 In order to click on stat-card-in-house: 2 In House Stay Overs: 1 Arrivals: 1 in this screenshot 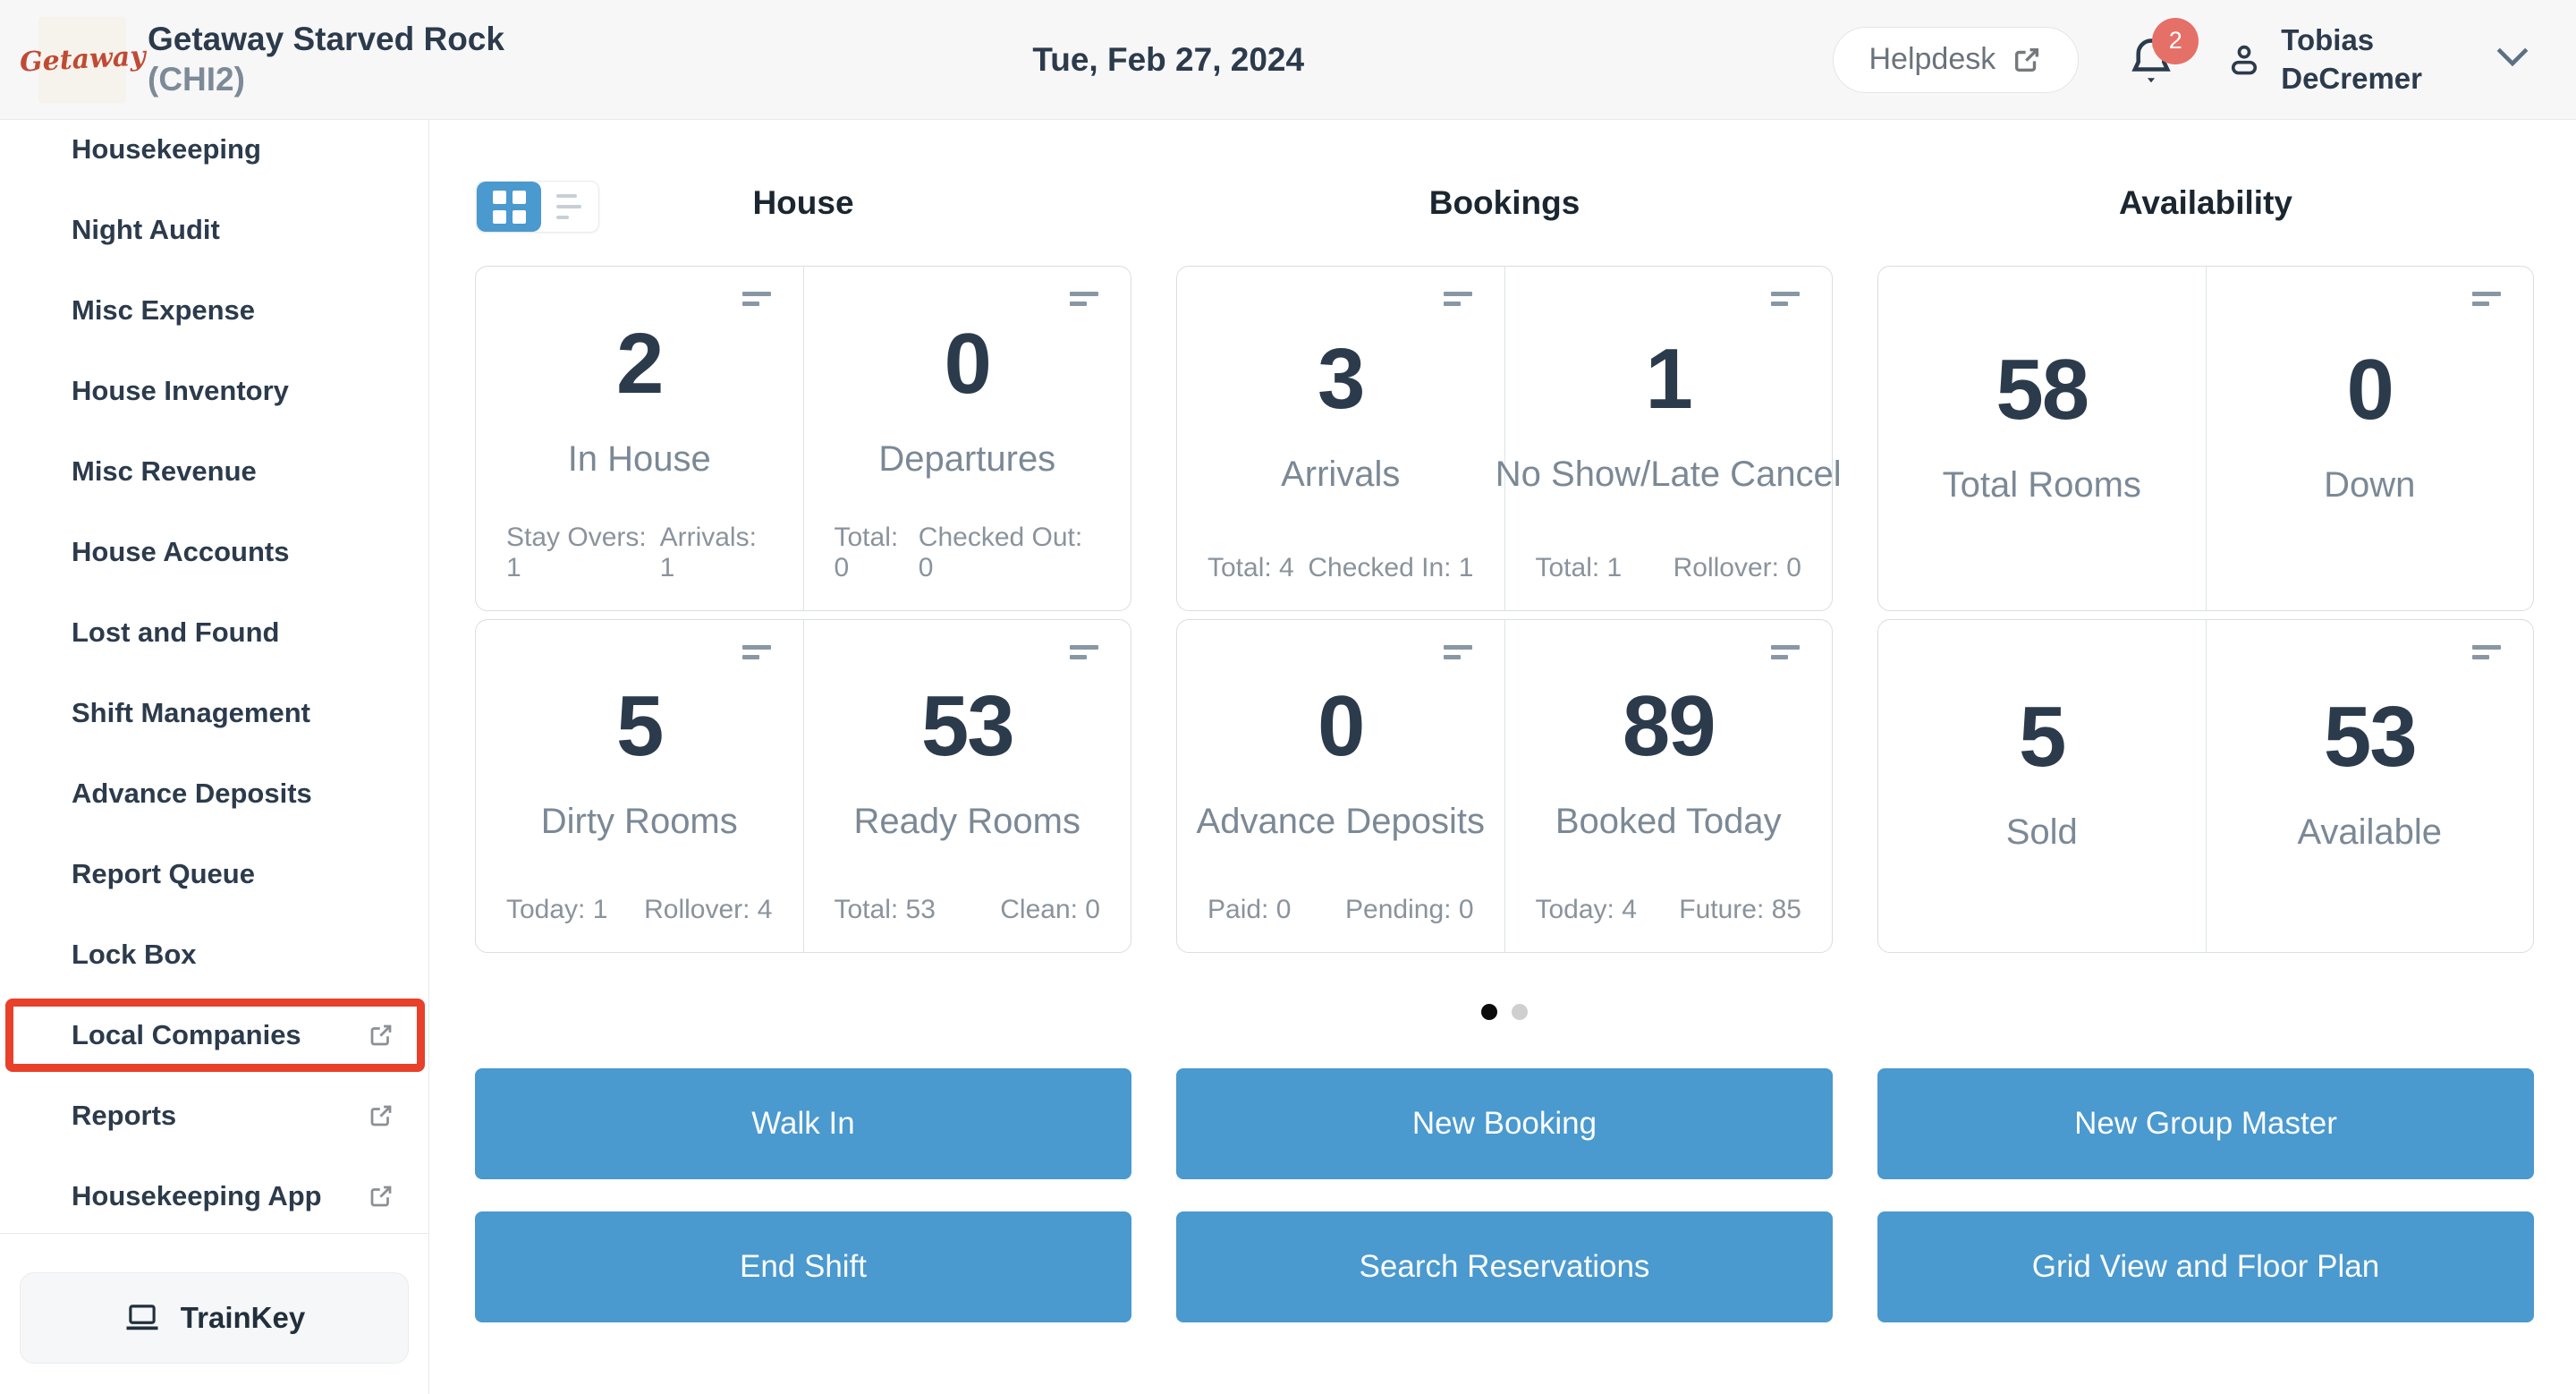, I will do `click(639, 439)`.